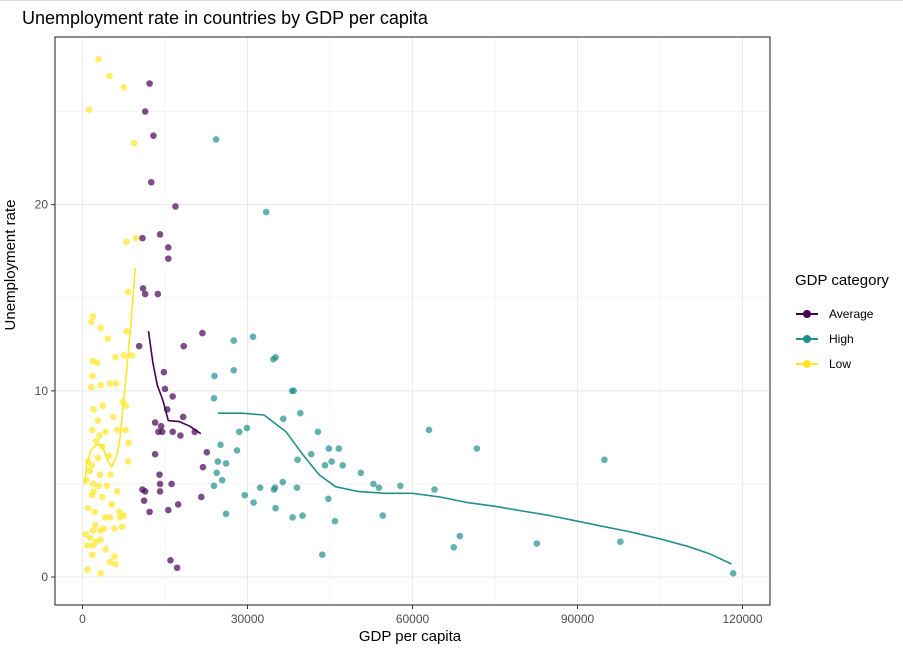 This screenshot has height=654, width=903. I want to click on legend-title: GDP category, so click(842, 280).